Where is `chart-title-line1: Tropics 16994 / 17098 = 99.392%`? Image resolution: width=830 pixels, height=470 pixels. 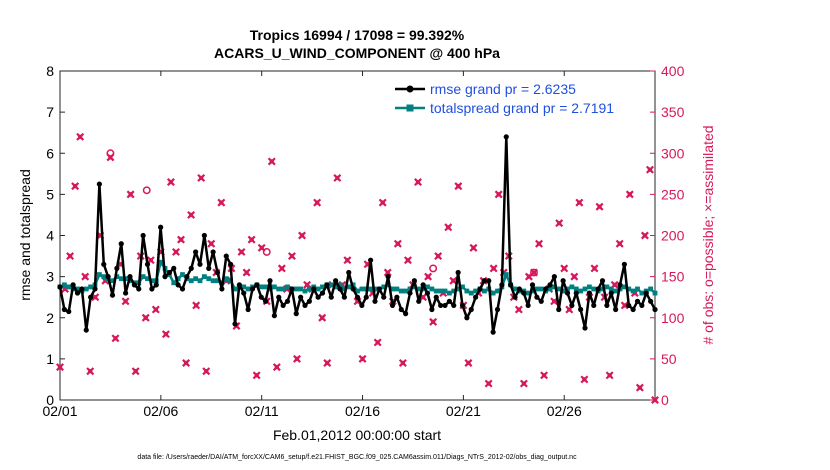
chart-title-line1: Tropics 16994 / 17098 = 99.392% is located at coordinates (357, 35).